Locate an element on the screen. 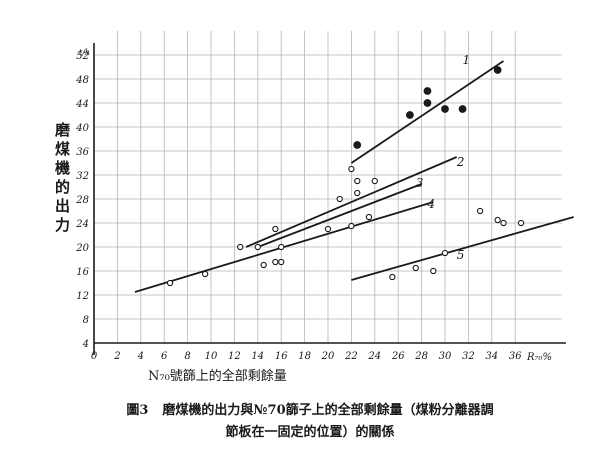 The image size is (603, 449). y-axis-label: 磨煤機的出力 is located at coordinates (62, 178).